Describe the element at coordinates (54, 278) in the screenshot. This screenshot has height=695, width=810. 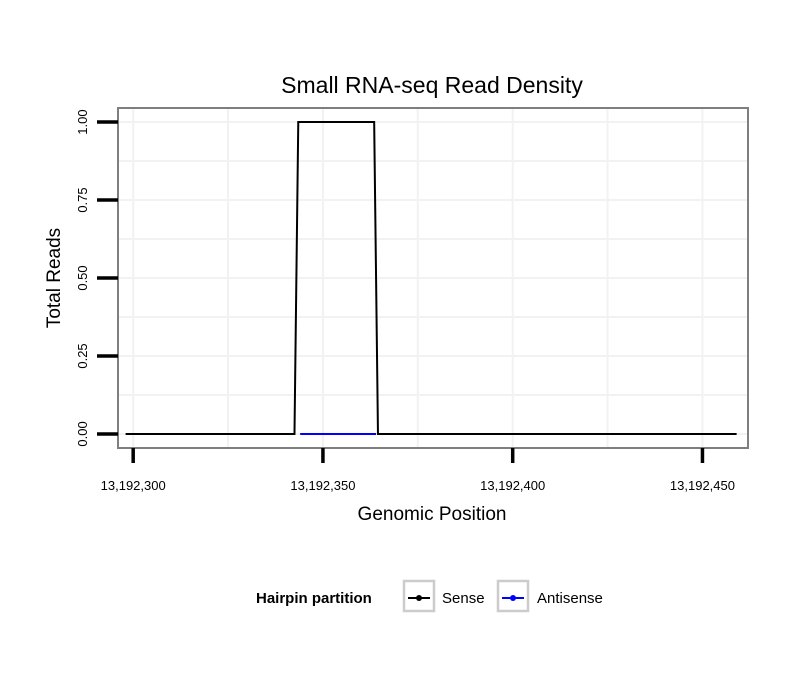
I see `y-axis-title: Total Reads` at that location.